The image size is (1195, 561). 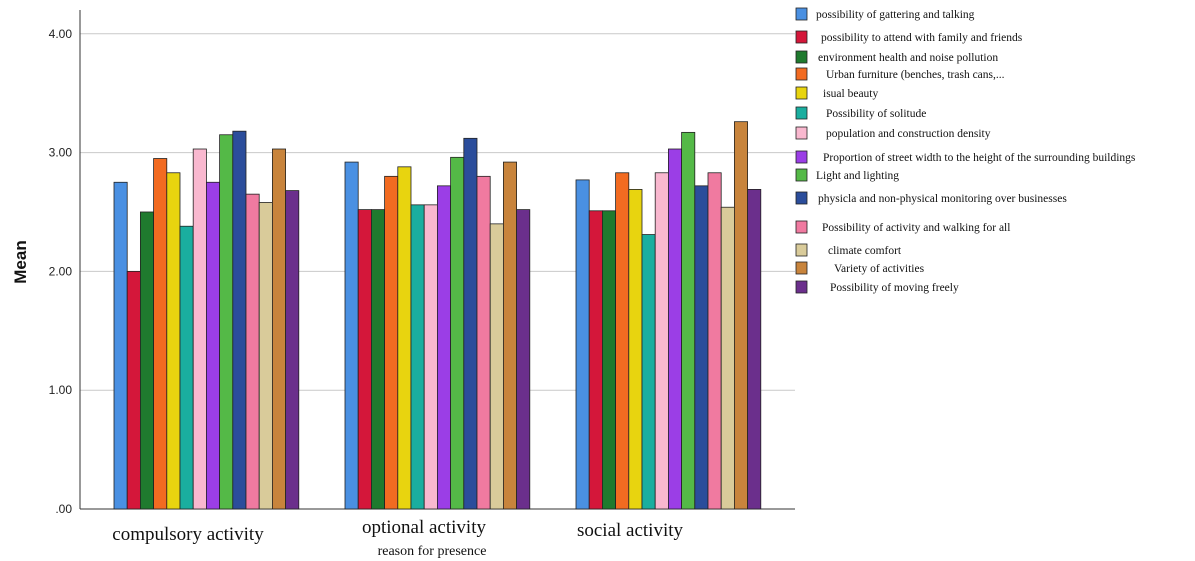 What do you see at coordinates (630, 530) in the screenshot?
I see `category-label: social activity` at bounding box center [630, 530].